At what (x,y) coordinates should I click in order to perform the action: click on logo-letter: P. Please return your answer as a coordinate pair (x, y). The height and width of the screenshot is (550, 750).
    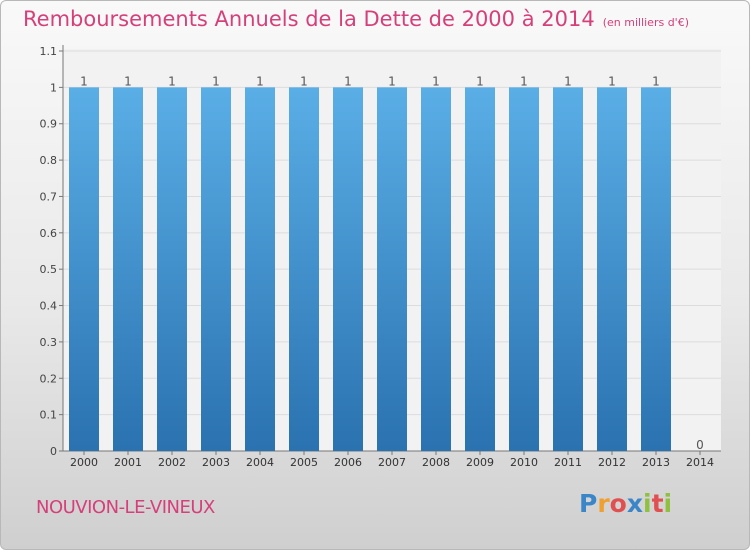
    Looking at the image, I should click on (588, 503).